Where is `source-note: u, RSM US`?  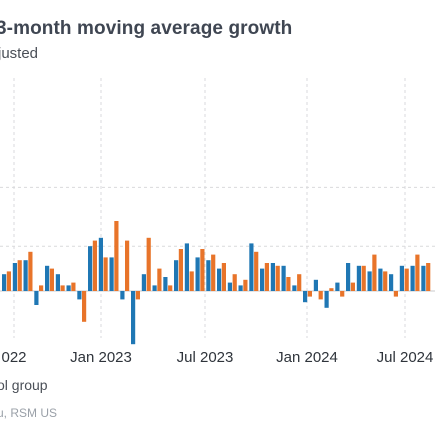
source-note: u, RSM US is located at coordinates (29, 413).